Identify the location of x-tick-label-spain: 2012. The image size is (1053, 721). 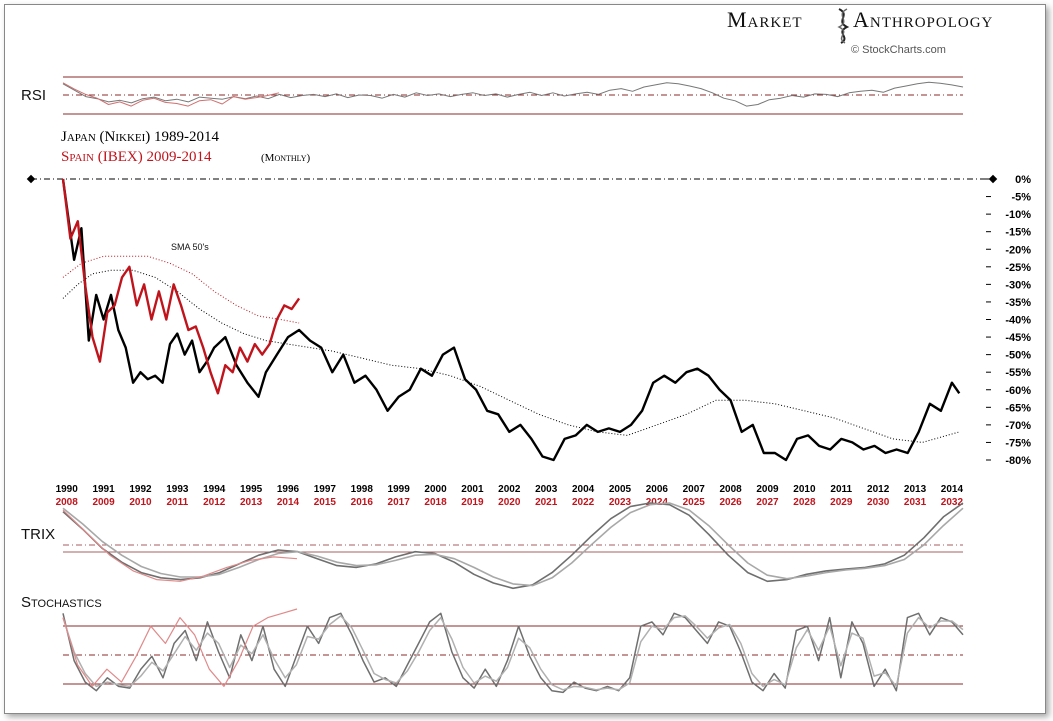
(214, 502).